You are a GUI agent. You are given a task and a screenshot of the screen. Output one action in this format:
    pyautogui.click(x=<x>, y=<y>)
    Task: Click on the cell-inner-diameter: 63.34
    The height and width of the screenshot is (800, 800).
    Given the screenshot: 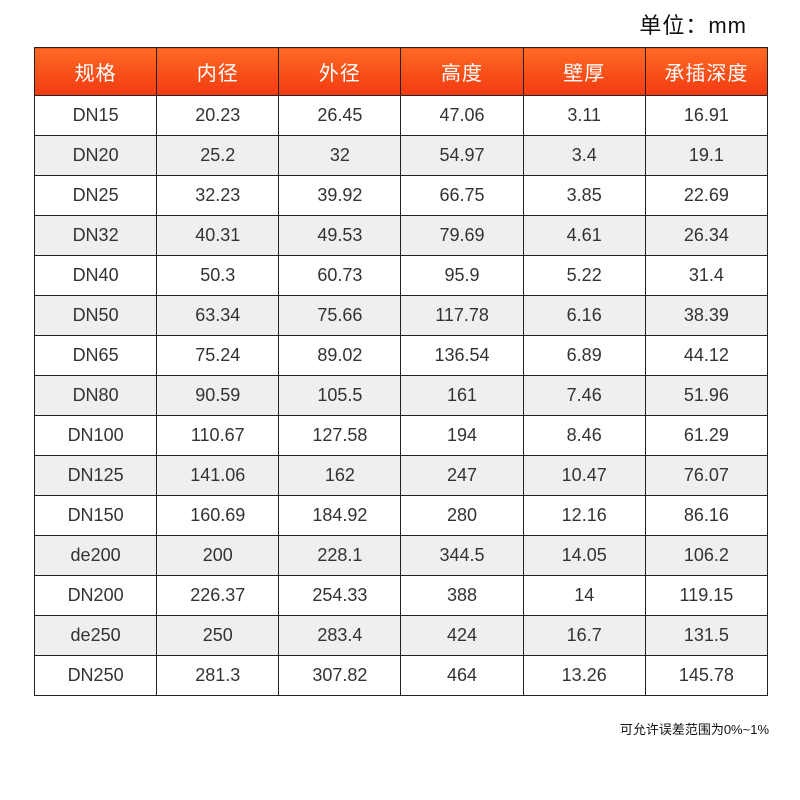 What is the action you would take?
    pyautogui.click(x=218, y=315)
    